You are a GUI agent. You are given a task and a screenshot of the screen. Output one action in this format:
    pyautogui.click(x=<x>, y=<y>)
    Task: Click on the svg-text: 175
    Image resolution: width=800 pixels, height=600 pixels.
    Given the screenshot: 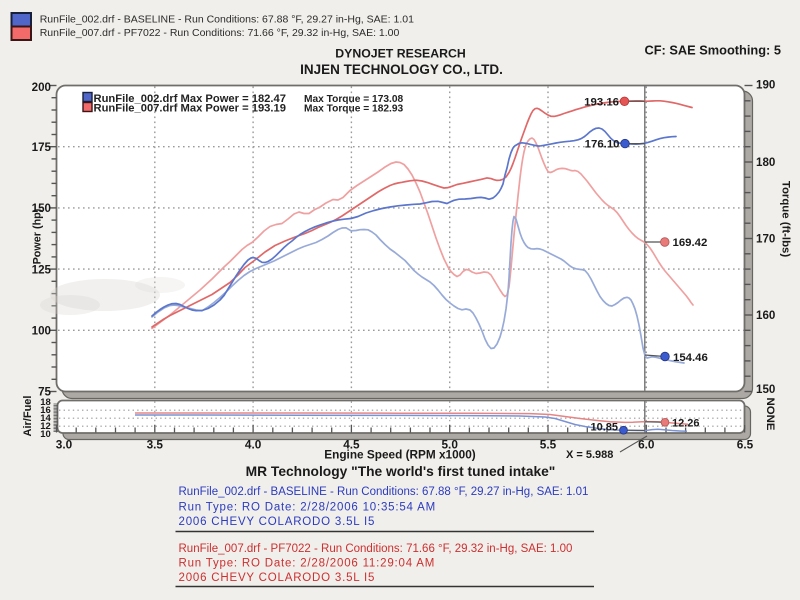 What is the action you would take?
    pyautogui.click(x=42, y=147)
    